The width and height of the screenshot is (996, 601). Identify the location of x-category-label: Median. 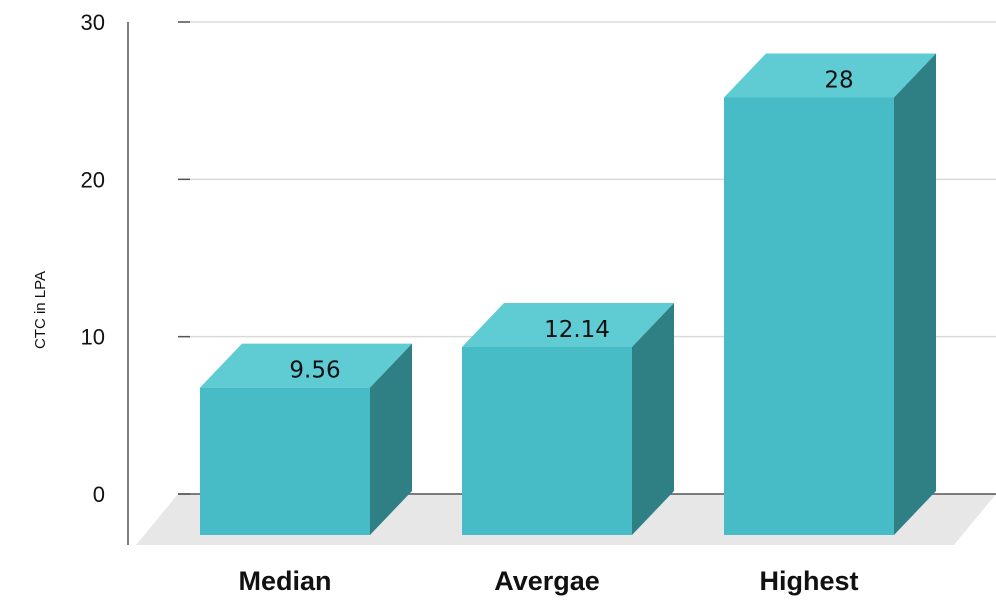
(284, 581).